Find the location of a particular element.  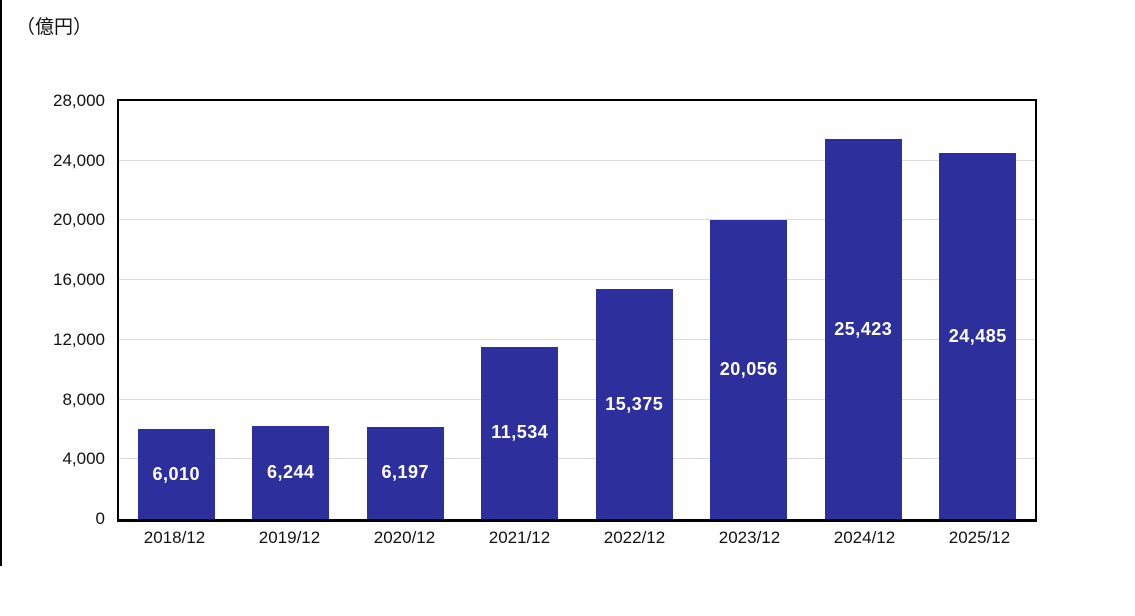

x-tick-label: 2021/12 is located at coordinates (519, 537).